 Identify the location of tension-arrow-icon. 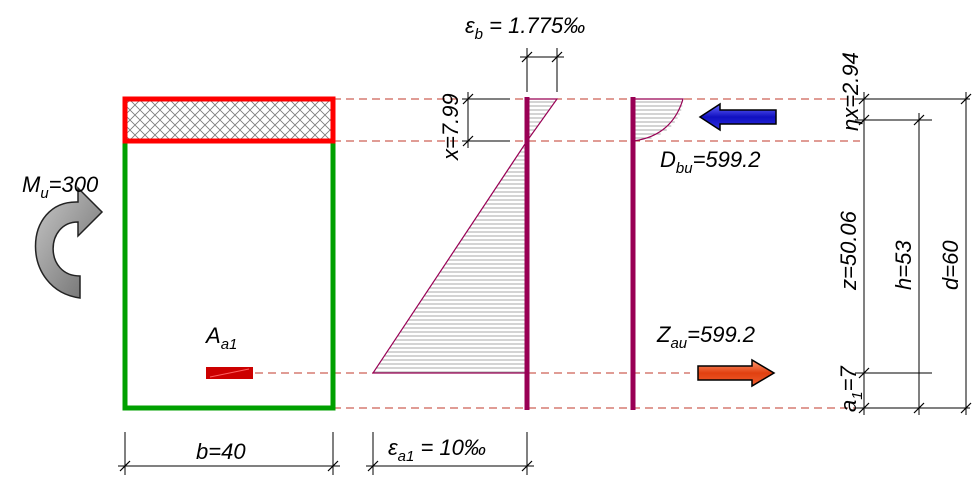
(736, 373).